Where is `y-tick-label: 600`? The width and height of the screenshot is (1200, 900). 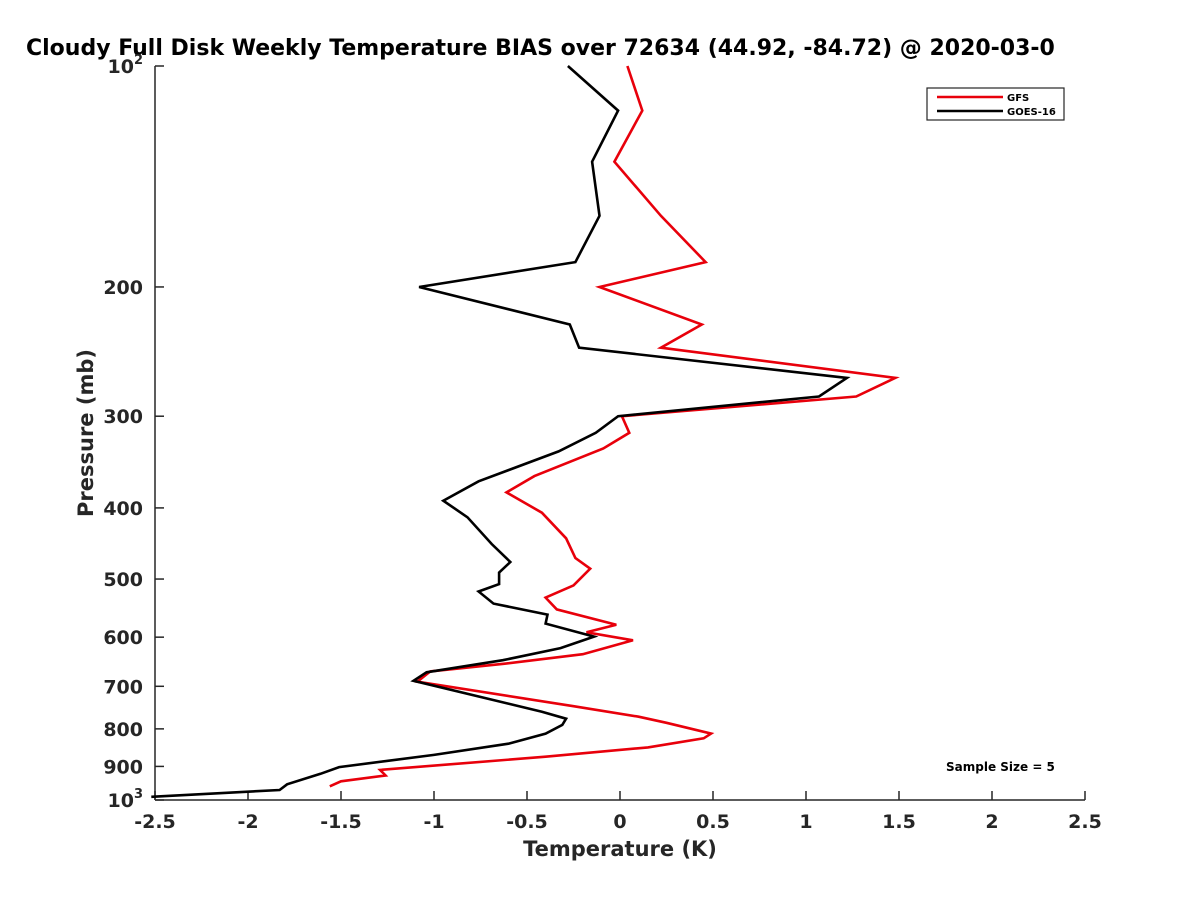
y-tick-label: 600 is located at coordinates (123, 638).